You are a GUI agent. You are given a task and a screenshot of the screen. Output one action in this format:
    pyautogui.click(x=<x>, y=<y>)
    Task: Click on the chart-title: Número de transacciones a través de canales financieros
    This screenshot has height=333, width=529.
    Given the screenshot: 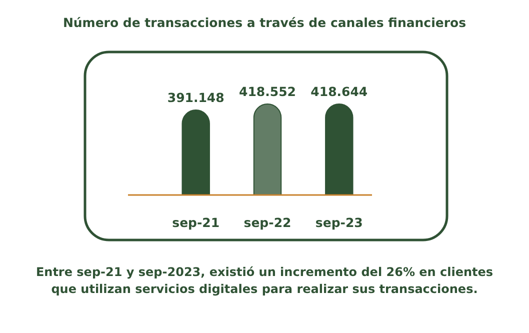 What is the action you would take?
    pyautogui.click(x=264, y=22)
    